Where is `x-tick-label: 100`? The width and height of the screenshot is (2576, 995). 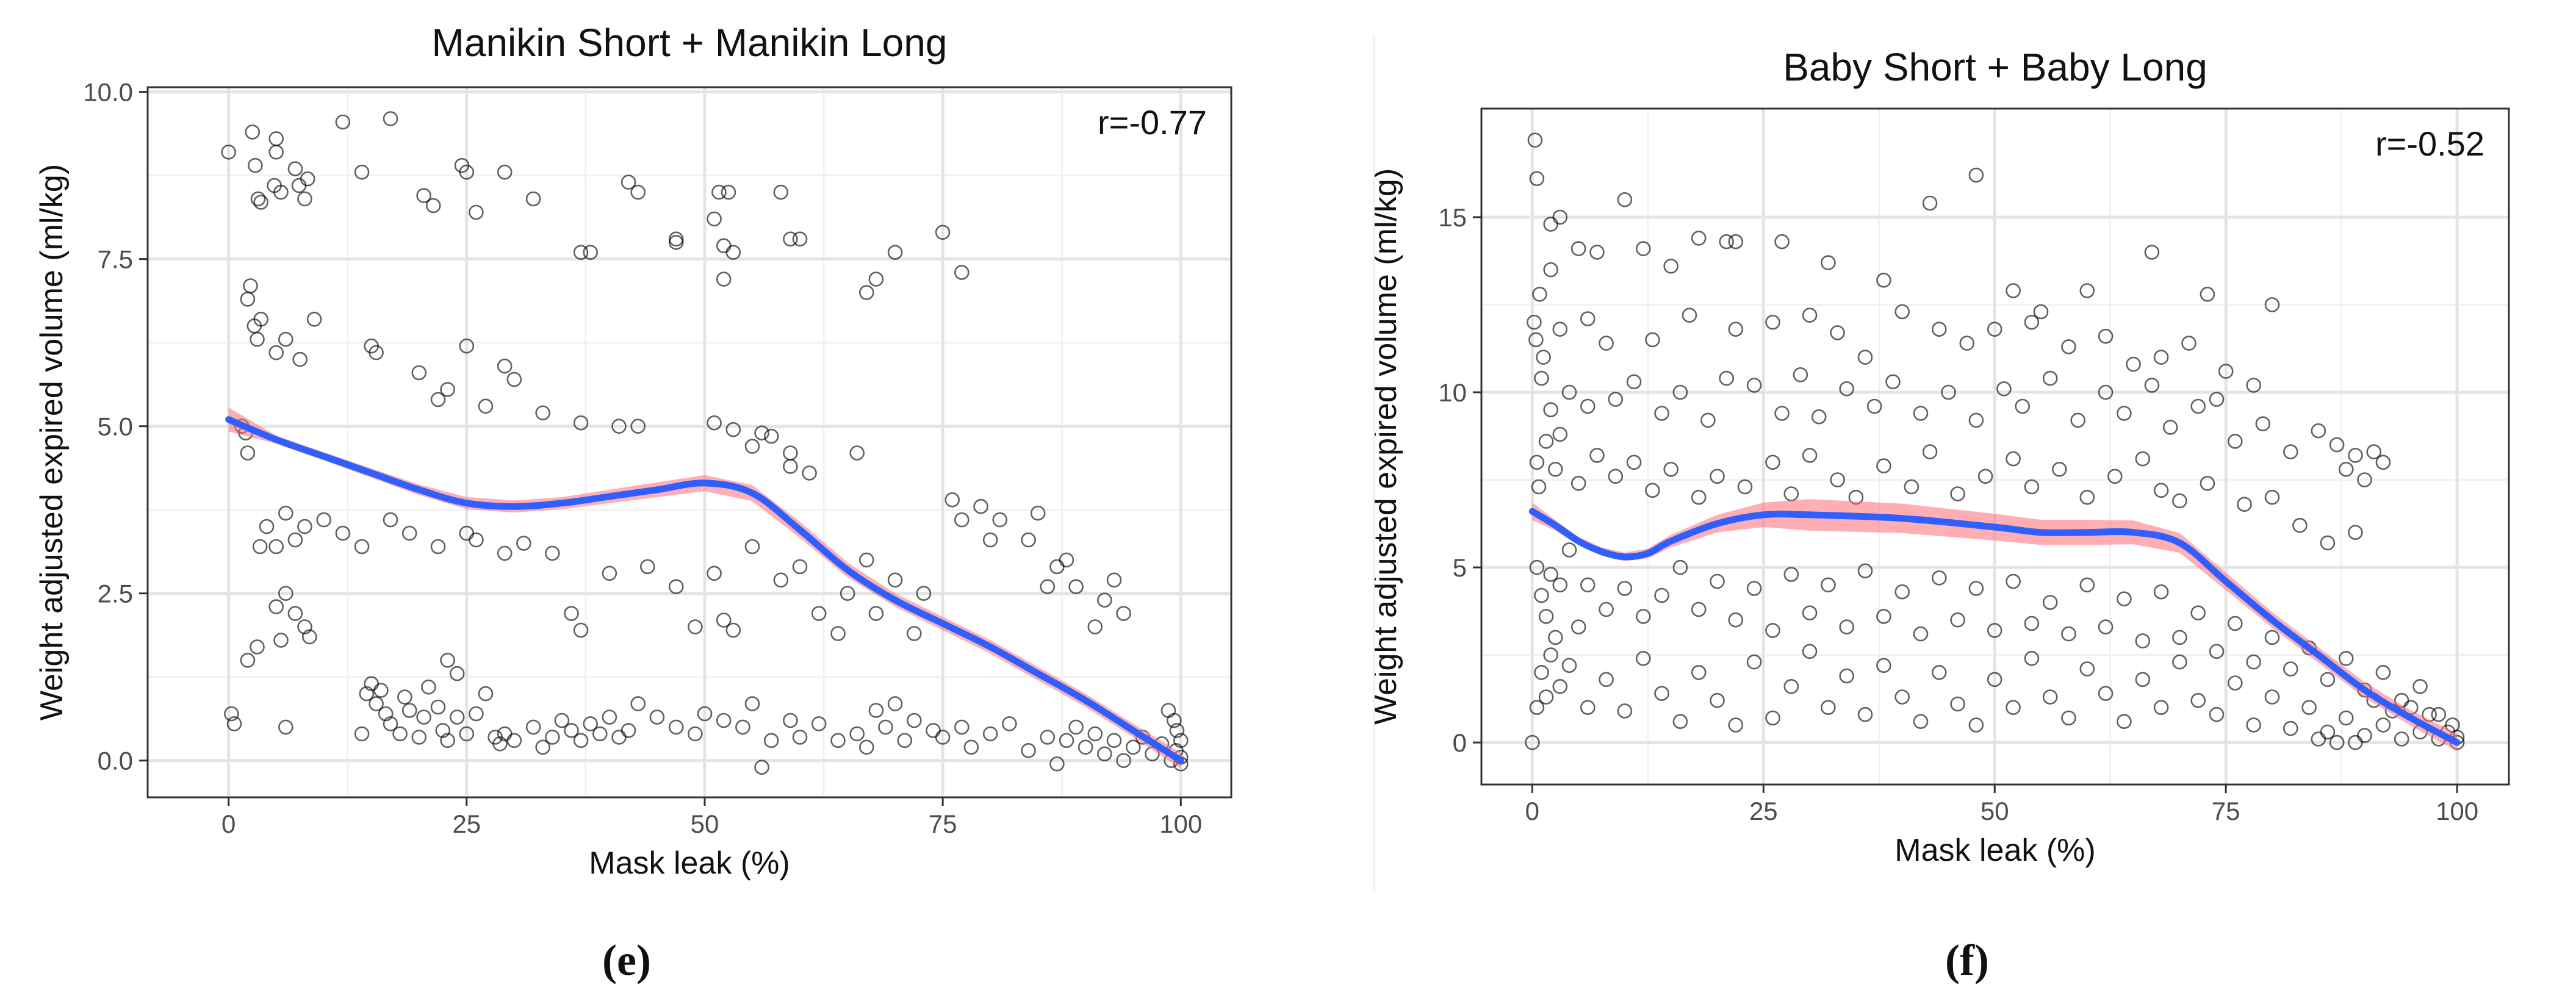 x-tick-label: 100 is located at coordinates (1180, 824).